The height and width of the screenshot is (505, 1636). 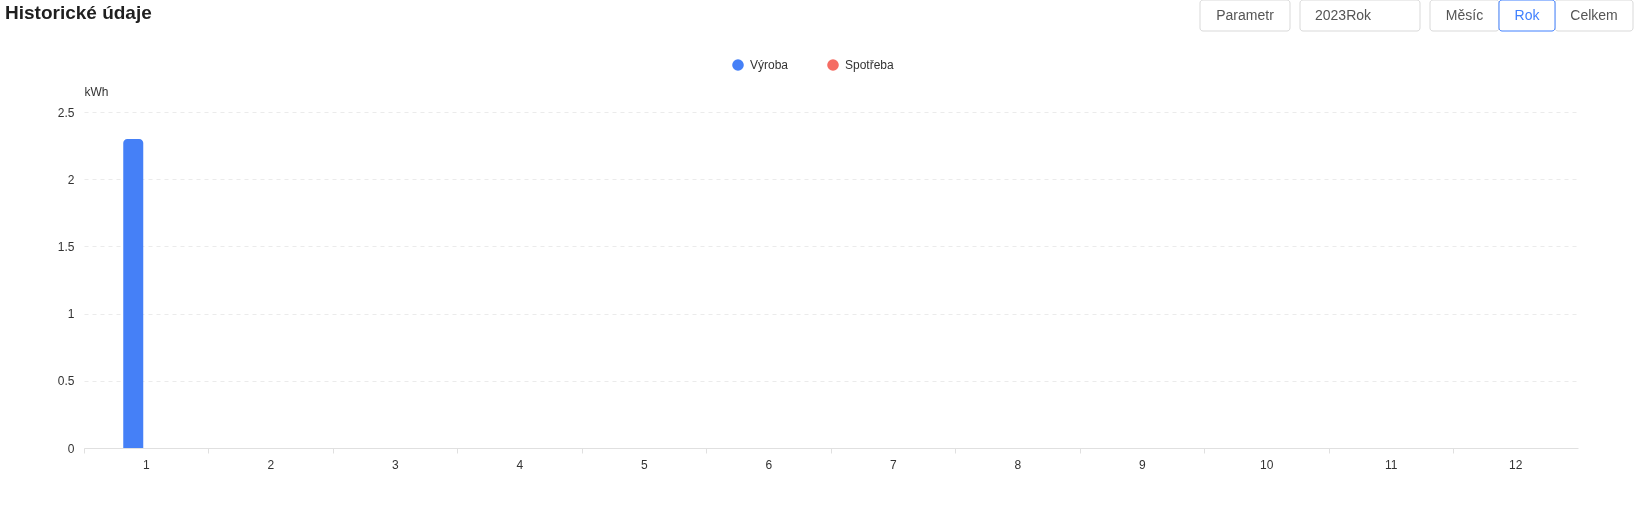 I want to click on y-axis-title: kWh, so click(x=96, y=91).